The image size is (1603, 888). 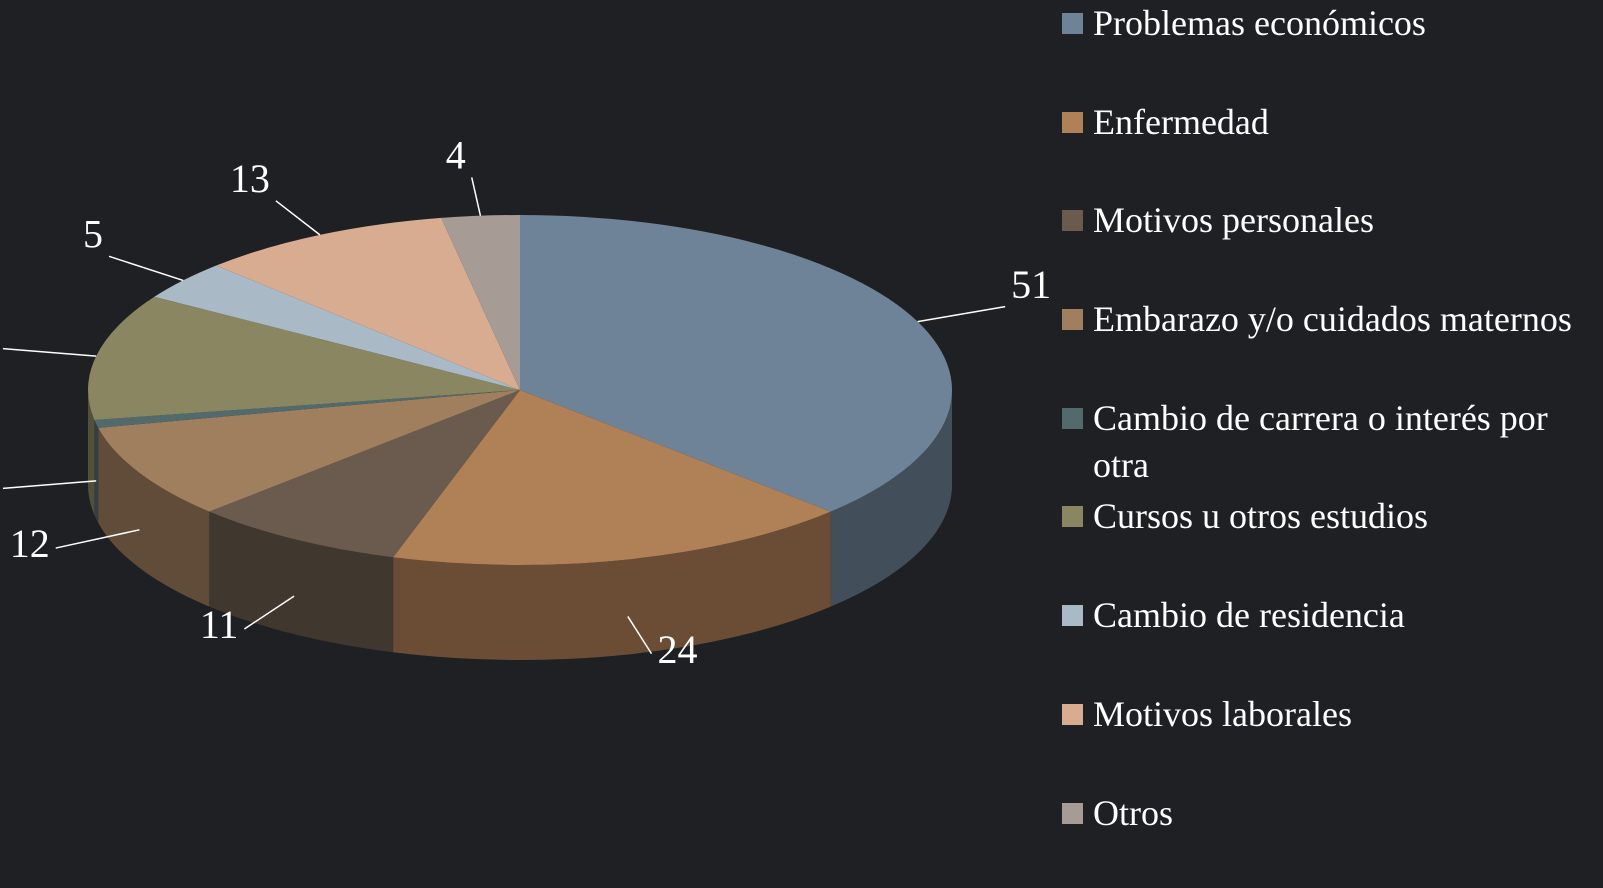 What do you see at coordinates (1317, 148) in the screenshot?
I see `legend-item: Enfermedad` at bounding box center [1317, 148].